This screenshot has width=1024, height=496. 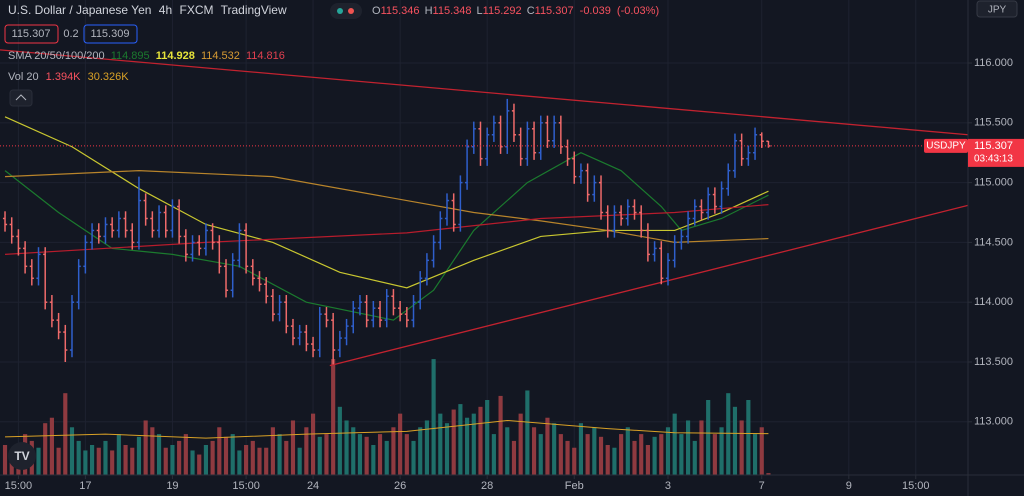 I want to click on price-tag-box, so click(x=996, y=152).